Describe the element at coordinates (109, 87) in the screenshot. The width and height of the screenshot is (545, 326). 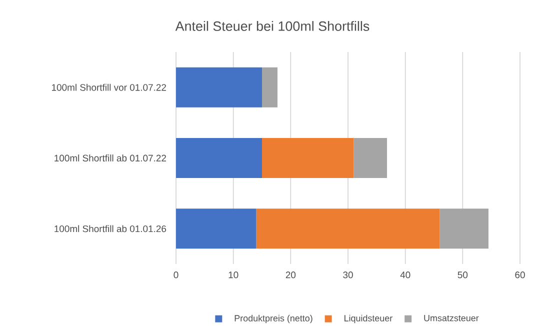
I see `y-tick-label: 100ml Shortfill vor 01.07.22` at that location.